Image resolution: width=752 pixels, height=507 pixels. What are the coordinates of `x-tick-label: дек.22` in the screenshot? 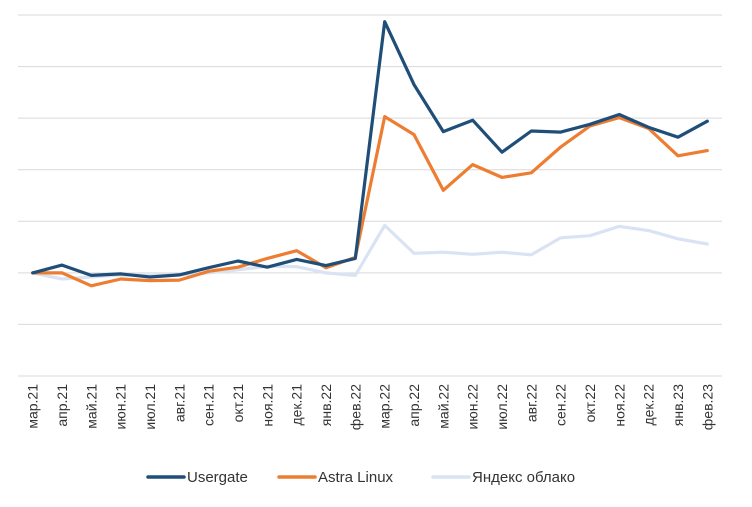 It's located at (649, 405).